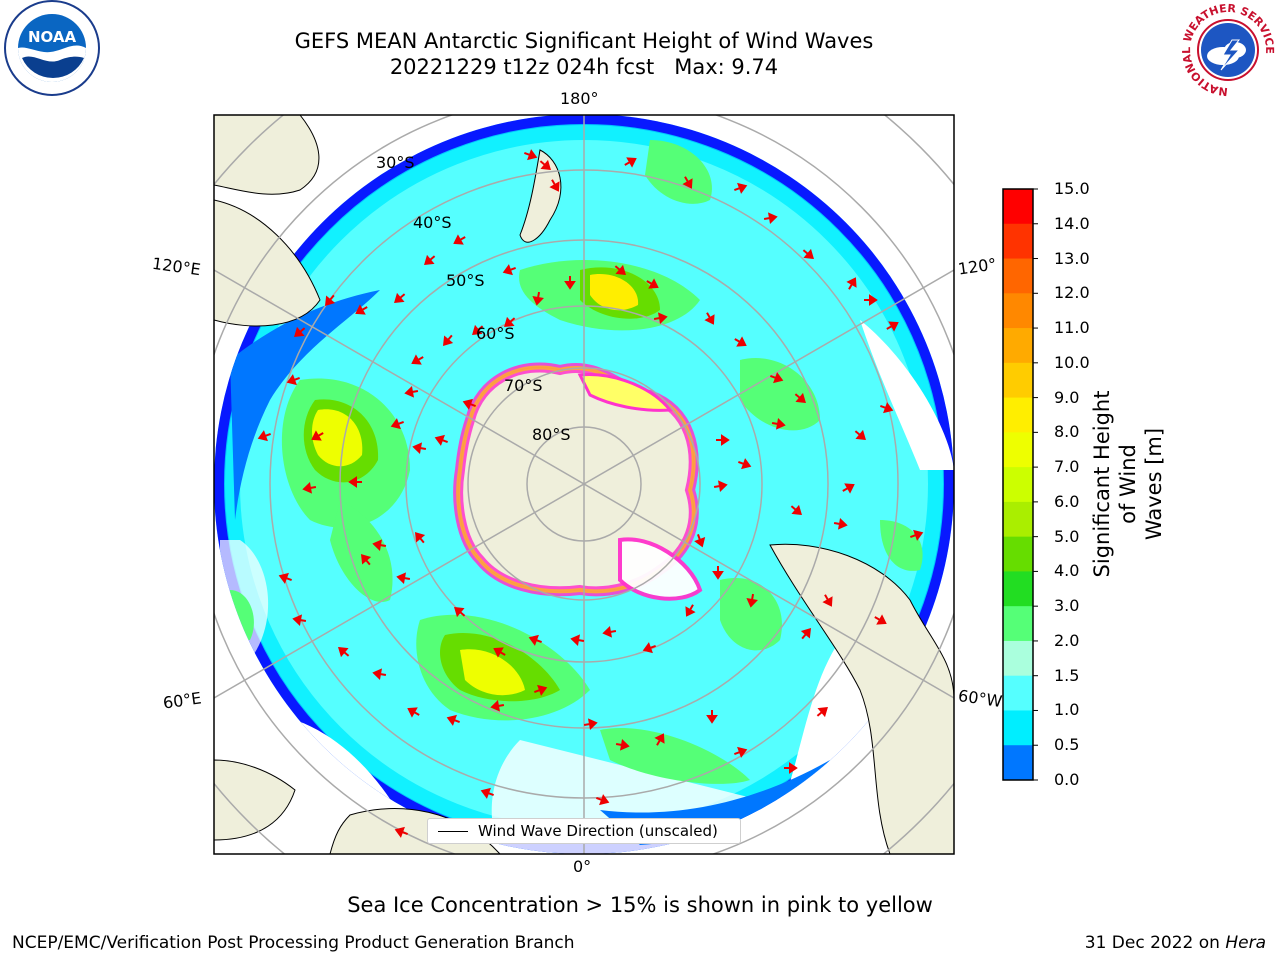  I want to click on svg-text: NOAA, so click(52, 37).